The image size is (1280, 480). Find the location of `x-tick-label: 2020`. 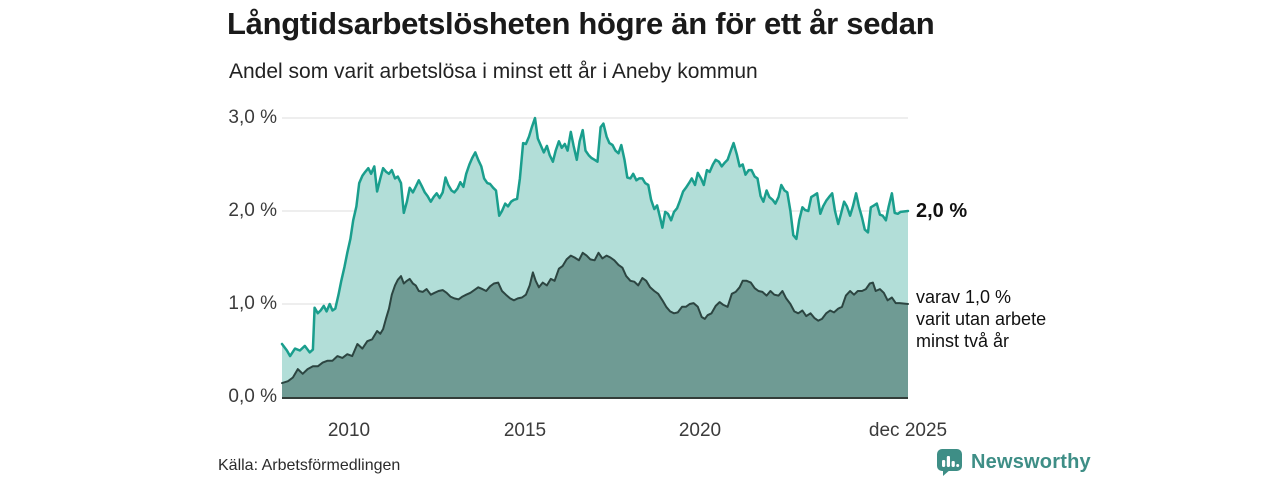

x-tick-label: 2020 is located at coordinates (700, 430).